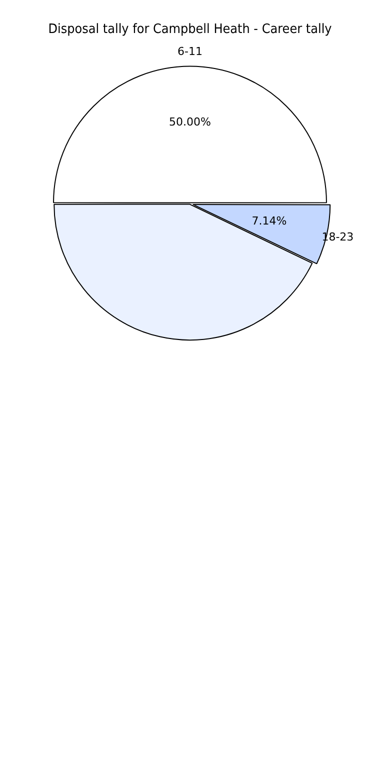 This screenshot has height=780, width=390. Describe the element at coordinates (190, 28) in the screenshot. I see `chart-title: Disposal tally for Campbell Heath - Career tally` at that location.